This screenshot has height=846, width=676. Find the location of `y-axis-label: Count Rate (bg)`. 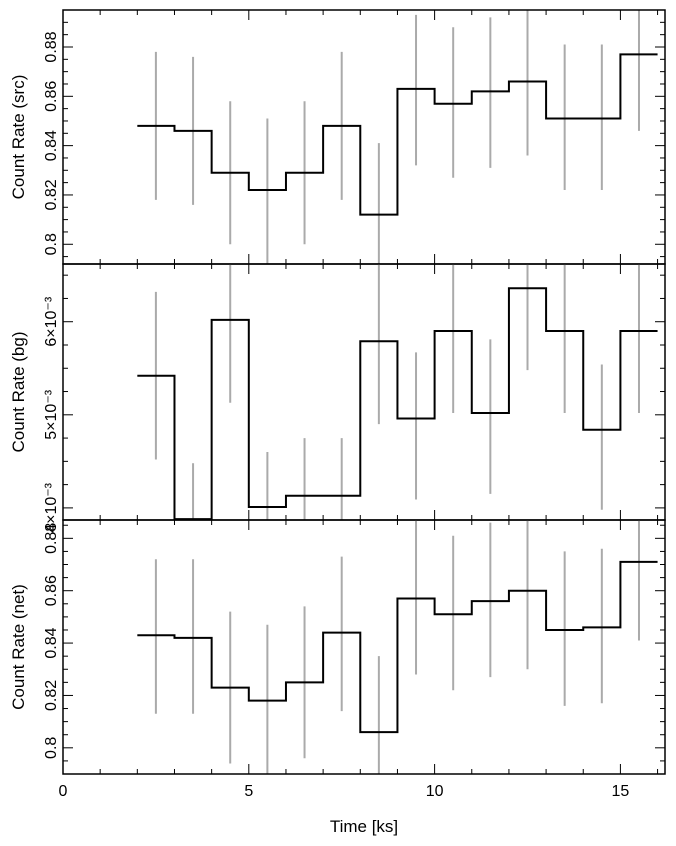

y-axis-label: Count Rate (bg) is located at coordinates (18, 392).